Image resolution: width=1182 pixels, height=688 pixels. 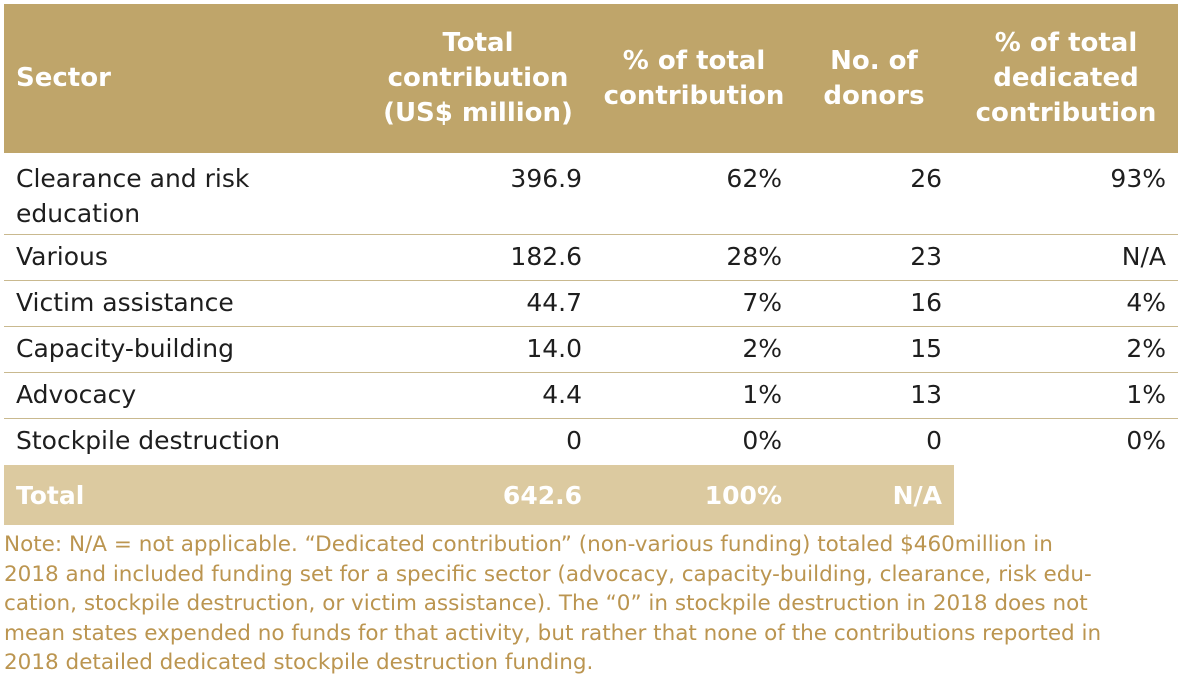 What do you see at coordinates (591, 350) in the screenshot?
I see `table-row: Capacity-building 14.0 2% 15 2%` at bounding box center [591, 350].